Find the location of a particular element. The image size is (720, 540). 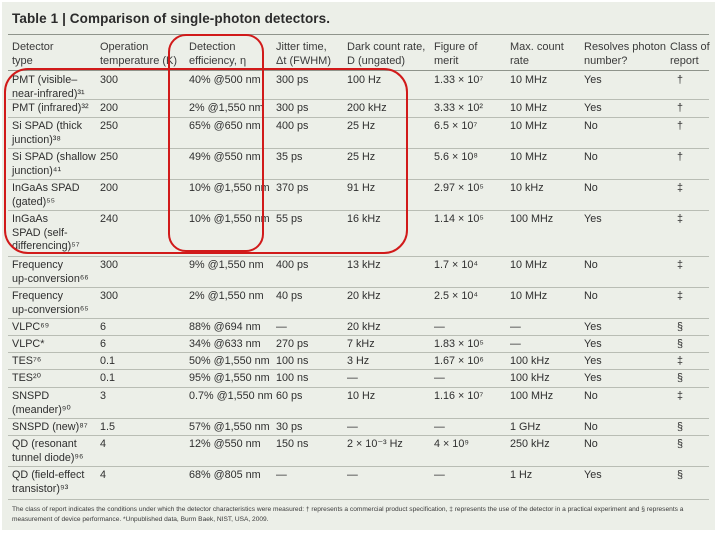

cell-eff: 10% @1,550 nm is located at coordinates (229, 188).